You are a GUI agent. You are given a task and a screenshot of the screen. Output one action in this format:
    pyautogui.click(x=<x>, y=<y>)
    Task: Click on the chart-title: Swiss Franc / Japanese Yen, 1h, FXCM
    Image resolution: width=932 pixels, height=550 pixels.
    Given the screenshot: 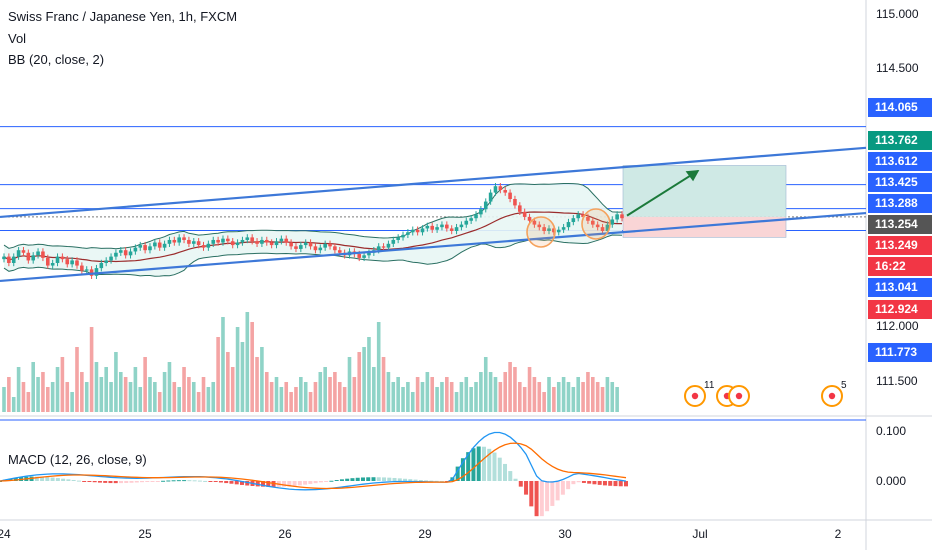 What is the action you would take?
    pyautogui.click(x=123, y=16)
    